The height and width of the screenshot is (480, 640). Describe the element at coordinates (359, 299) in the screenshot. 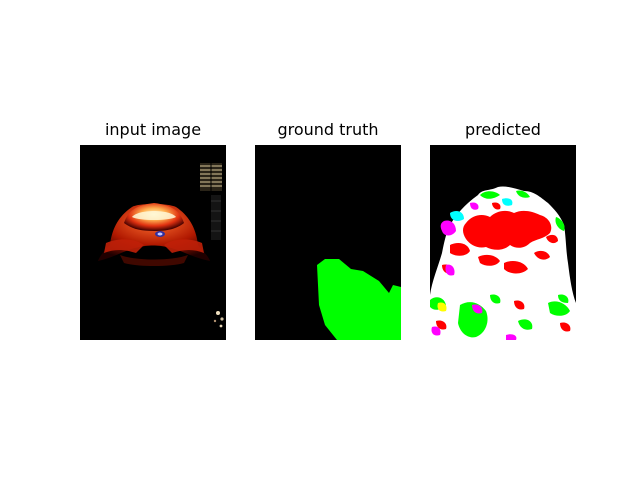

I see `ground-truth-segment` at that location.